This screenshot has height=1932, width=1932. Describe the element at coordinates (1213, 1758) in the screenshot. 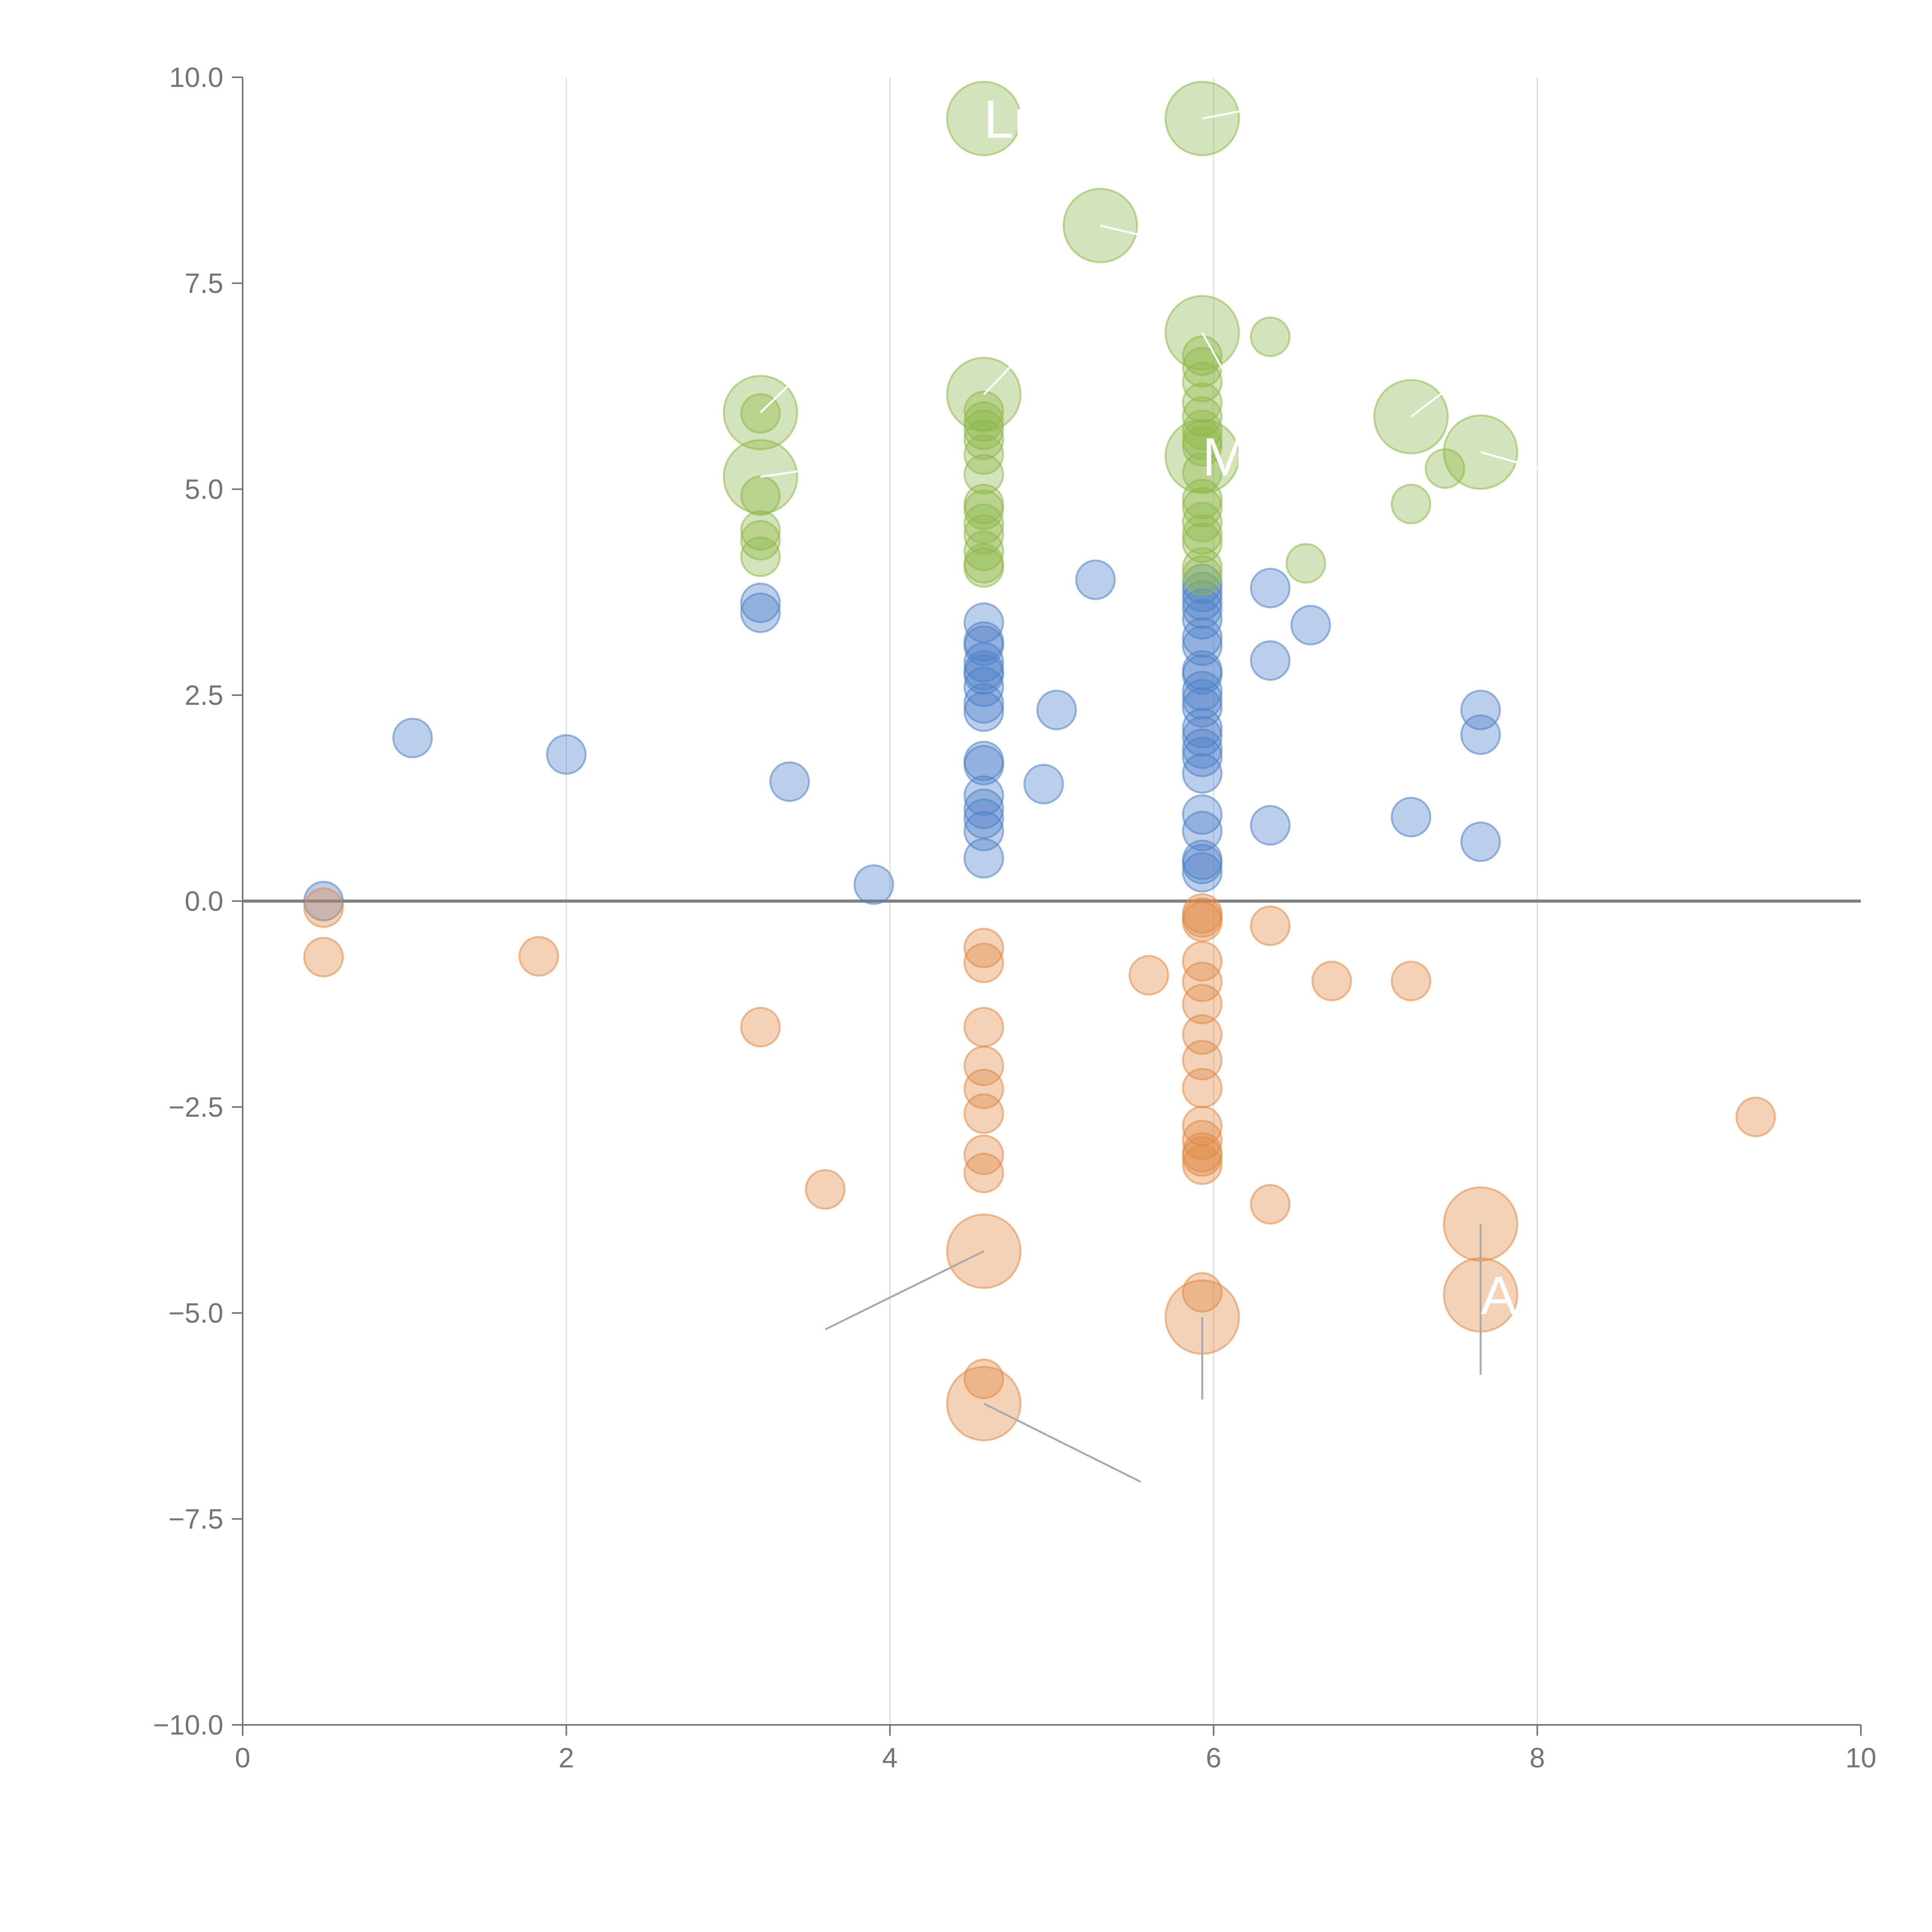

I see `x-tick-label-3: 6` at that location.